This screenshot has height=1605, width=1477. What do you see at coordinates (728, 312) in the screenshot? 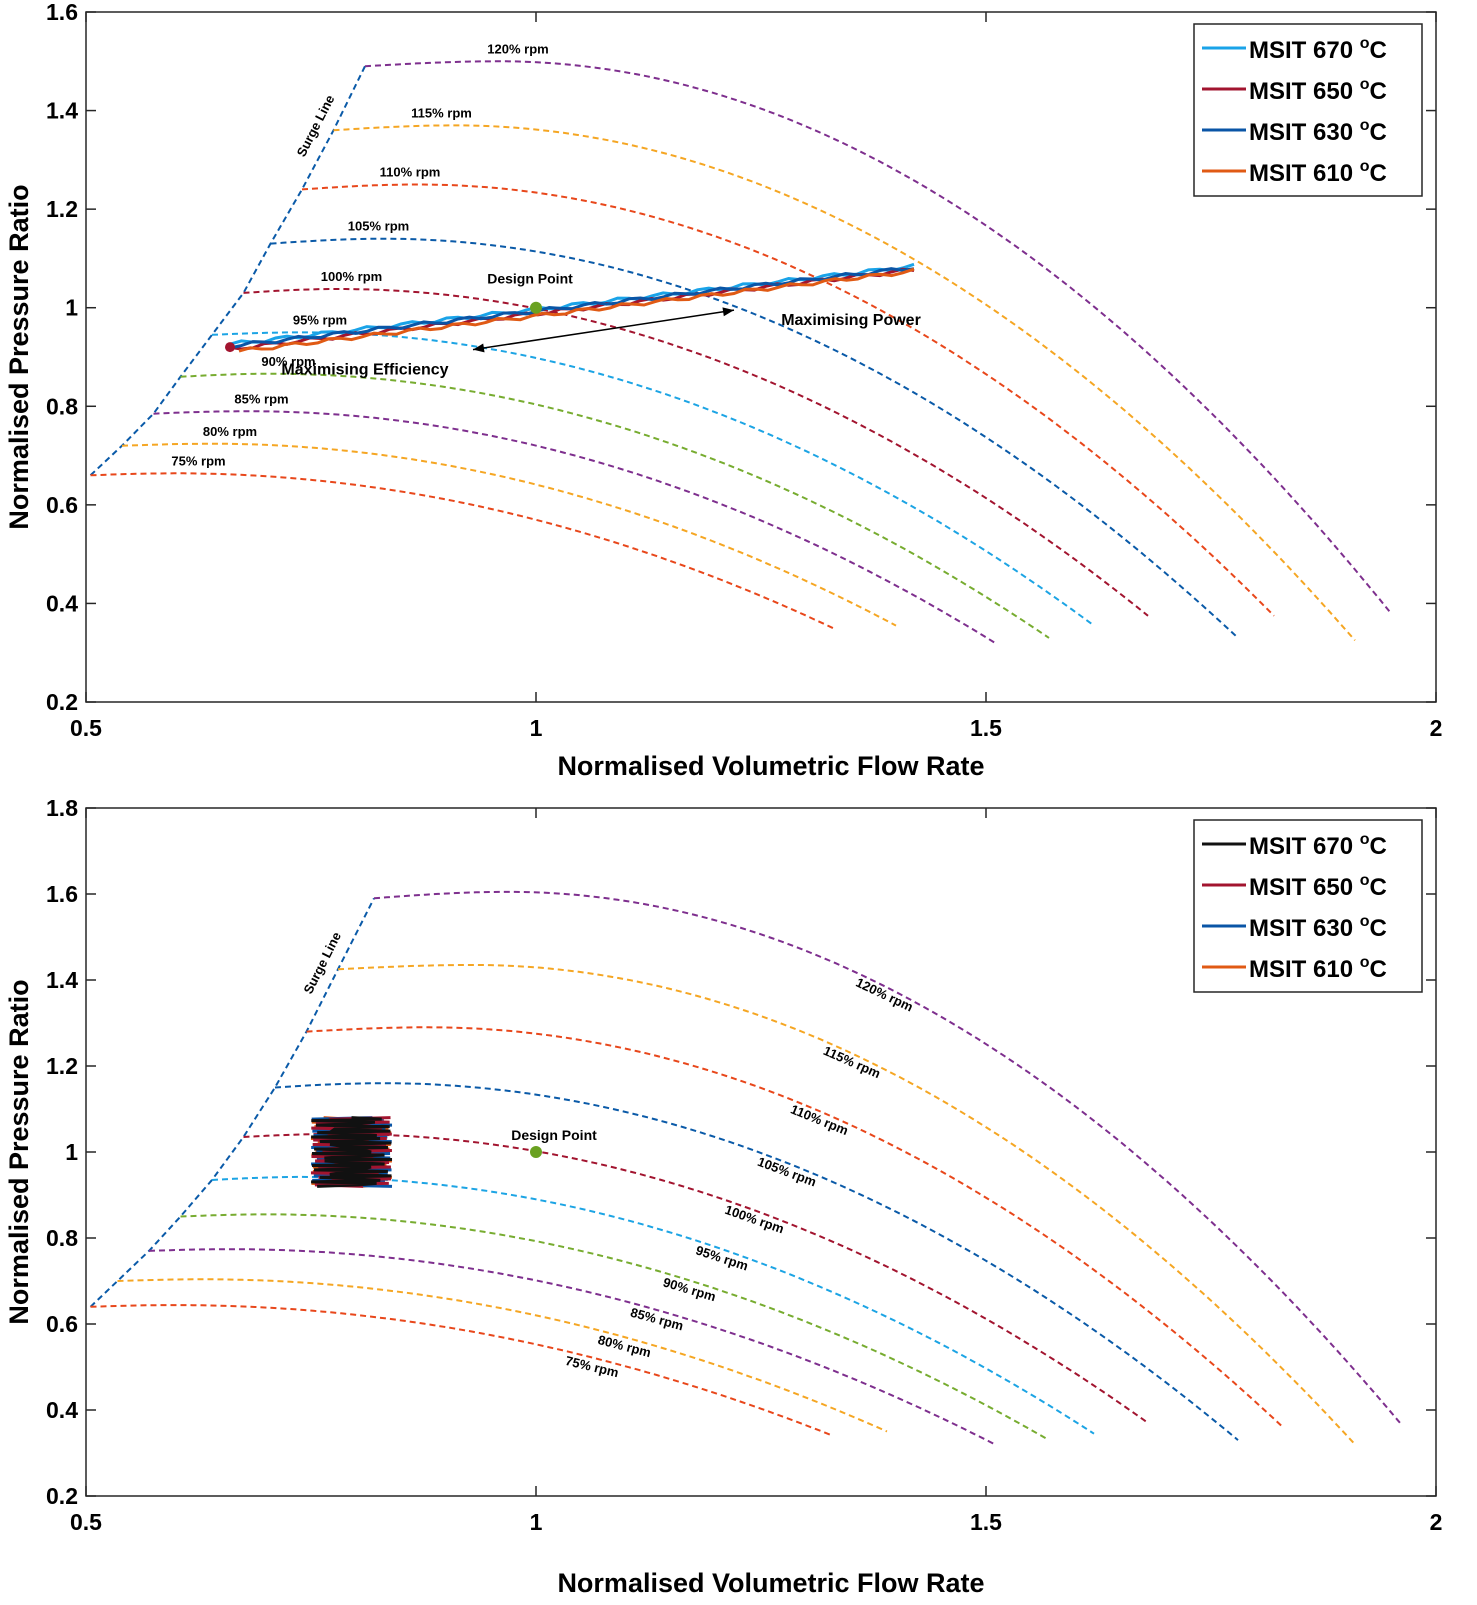
I see `arrow-head-right` at bounding box center [728, 312].